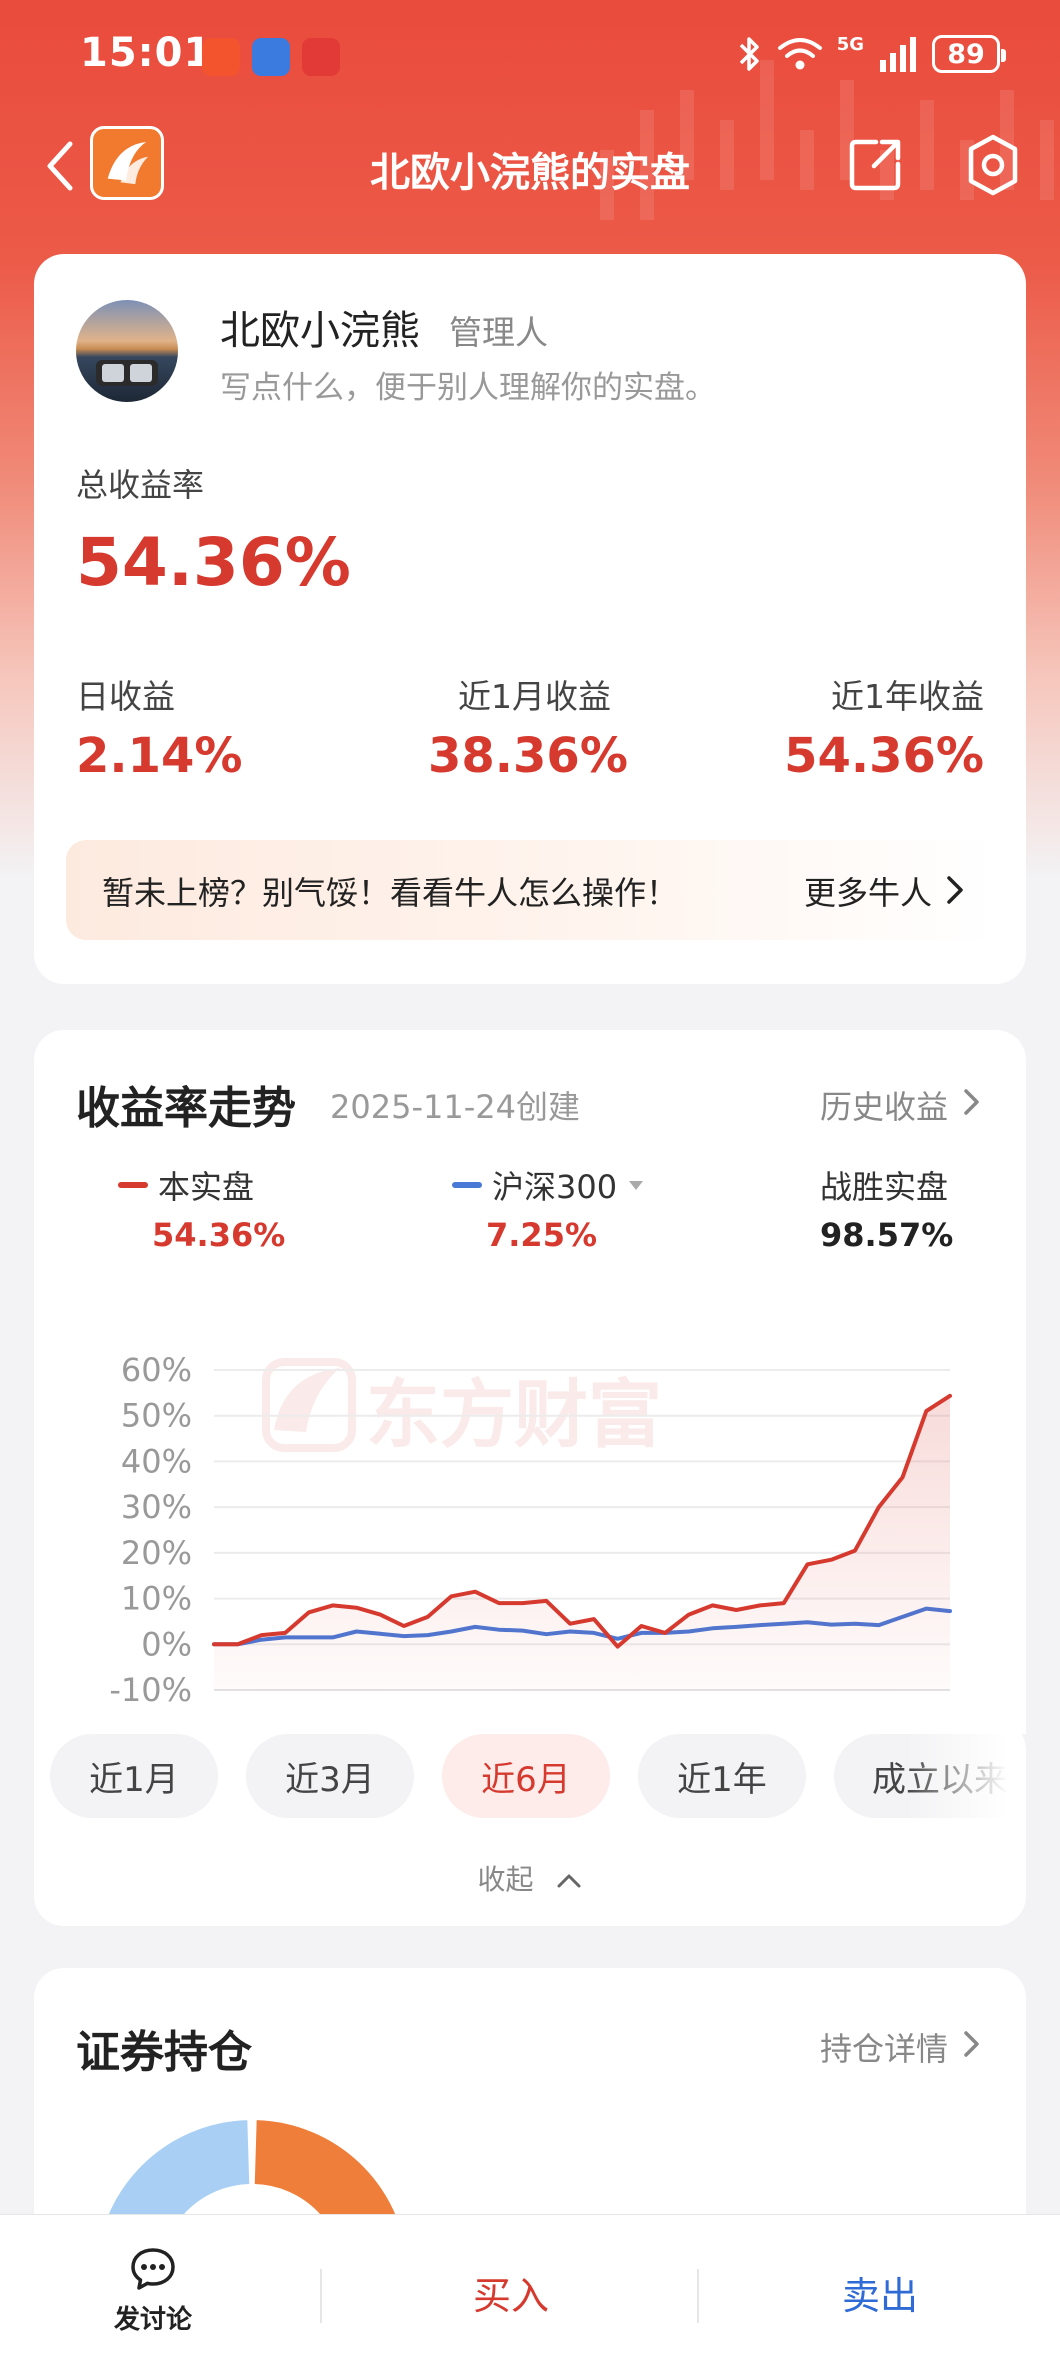  Describe the element at coordinates (330, 1776) in the screenshot. I see `range-tab-3m: 近3月` at that location.